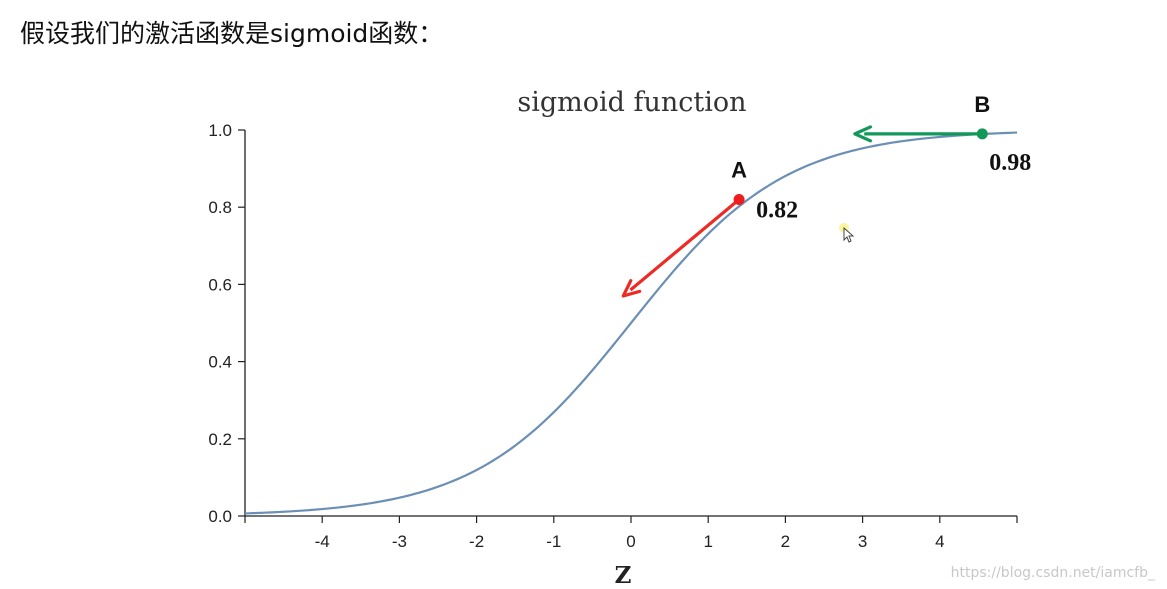 The height and width of the screenshot is (589, 1167). Describe the element at coordinates (881, 158) in the screenshot. I see `point-layer: A 0.82 B 0.98` at that location.